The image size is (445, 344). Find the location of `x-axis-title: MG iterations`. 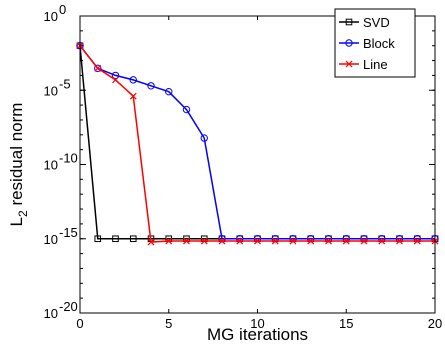

x-axis-title: MG iterations is located at coordinates (257, 334).